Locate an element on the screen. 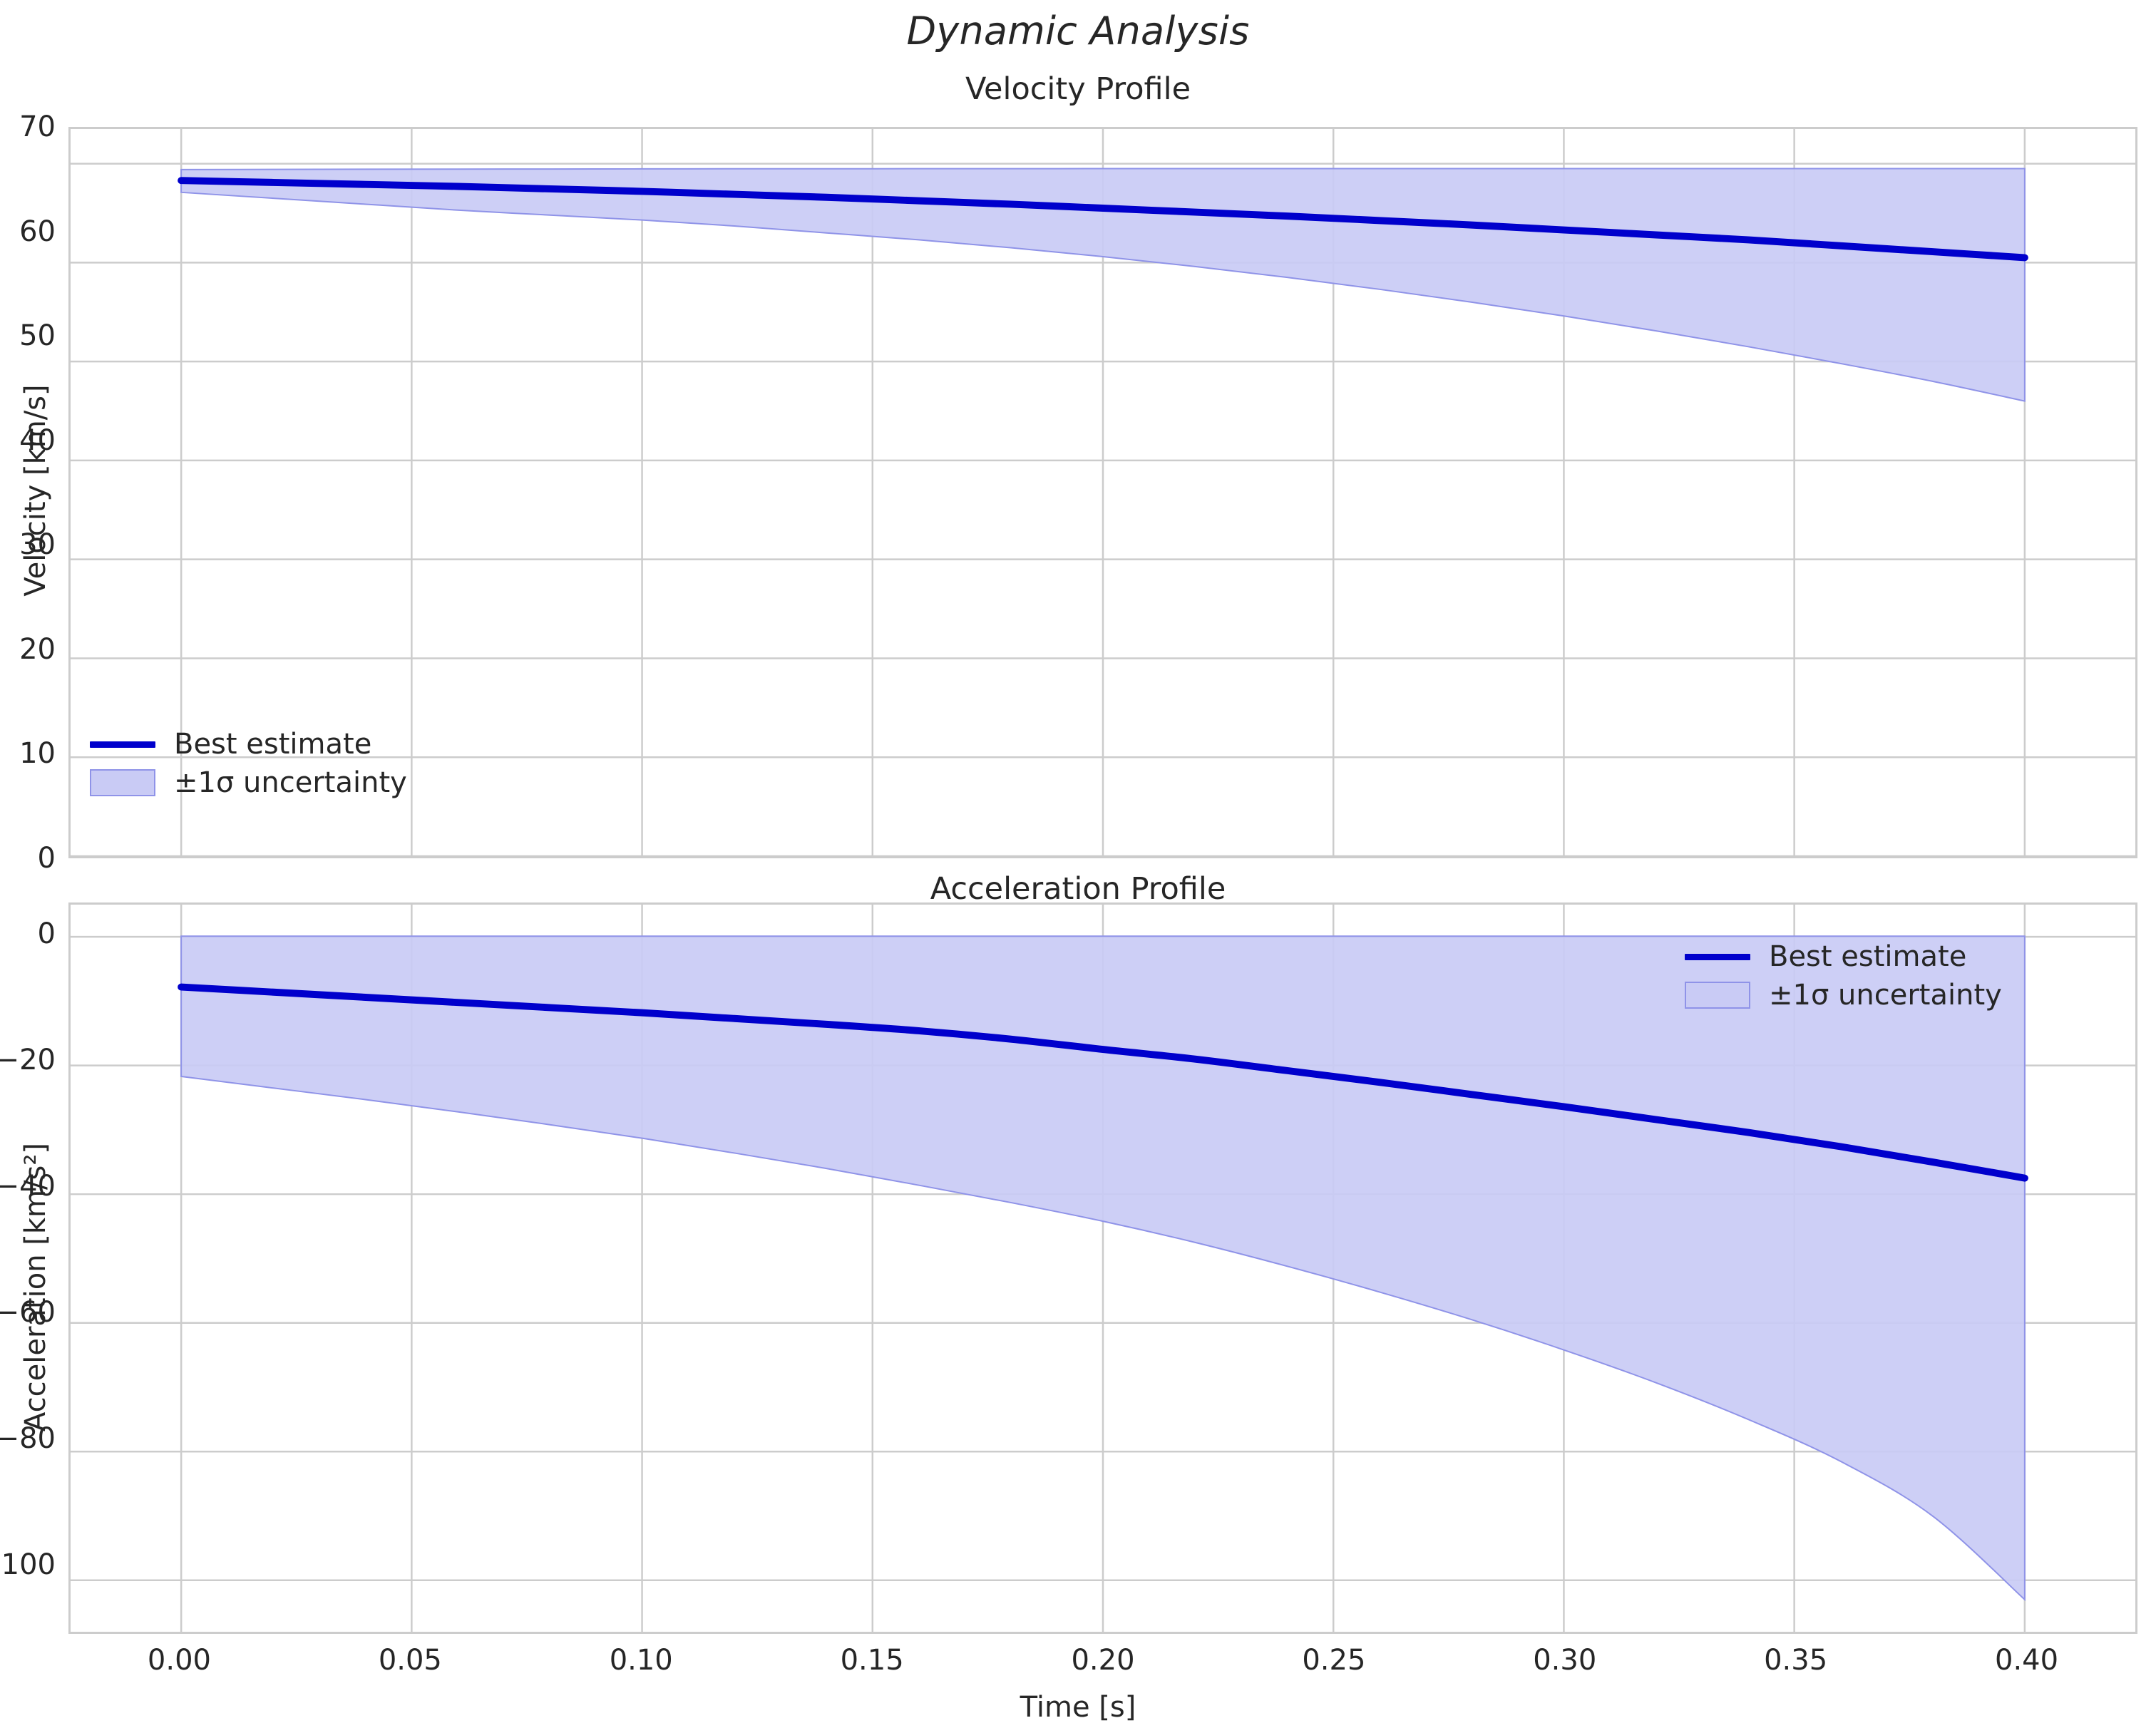 The image size is (2156, 1728). x-tick: 0.35 is located at coordinates (1796, 1660).